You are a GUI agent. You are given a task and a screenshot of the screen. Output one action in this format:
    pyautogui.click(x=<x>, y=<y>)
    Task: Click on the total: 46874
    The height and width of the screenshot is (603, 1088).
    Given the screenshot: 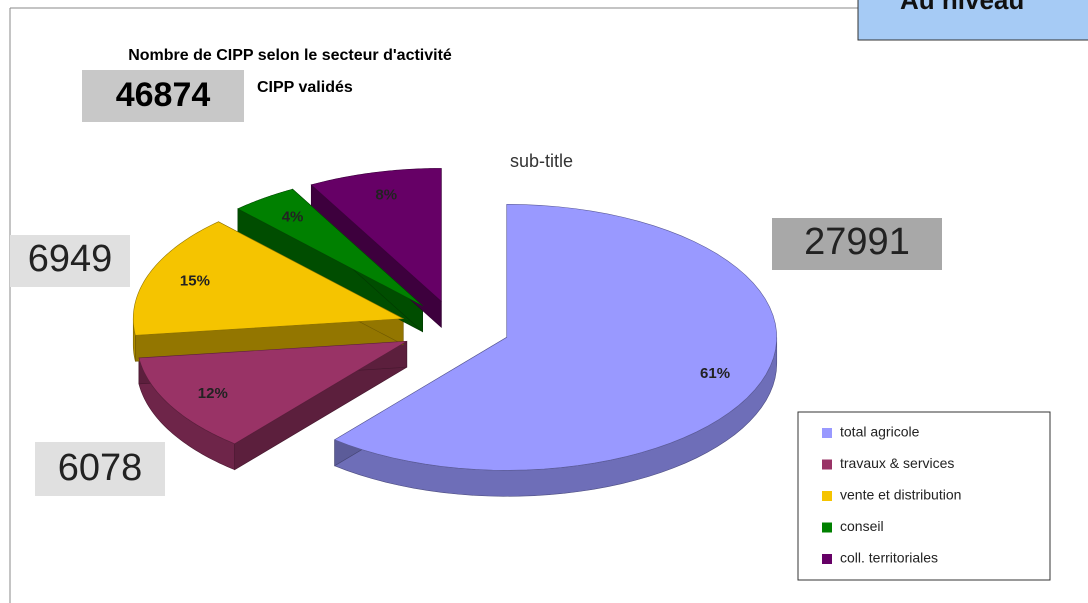 What is the action you would take?
    pyautogui.click(x=163, y=95)
    